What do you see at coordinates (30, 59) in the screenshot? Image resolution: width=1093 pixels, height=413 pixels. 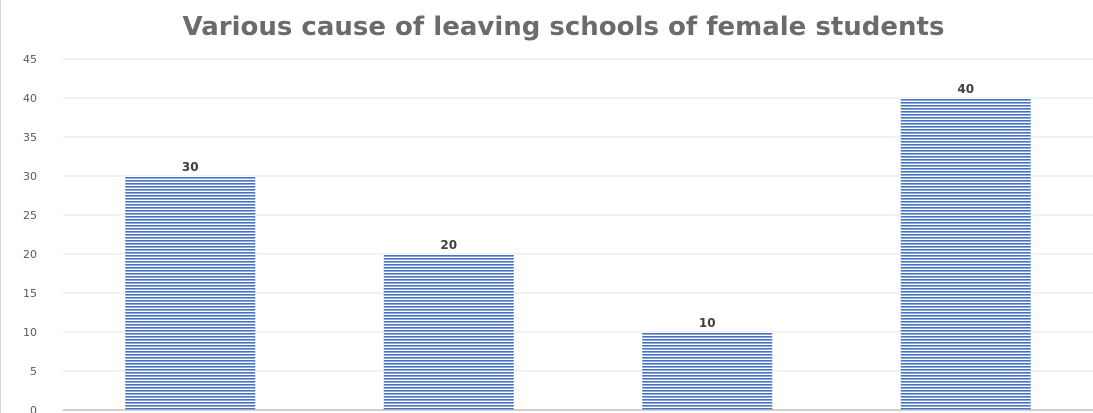 I see `y-tick-label: 45` at bounding box center [30, 59].